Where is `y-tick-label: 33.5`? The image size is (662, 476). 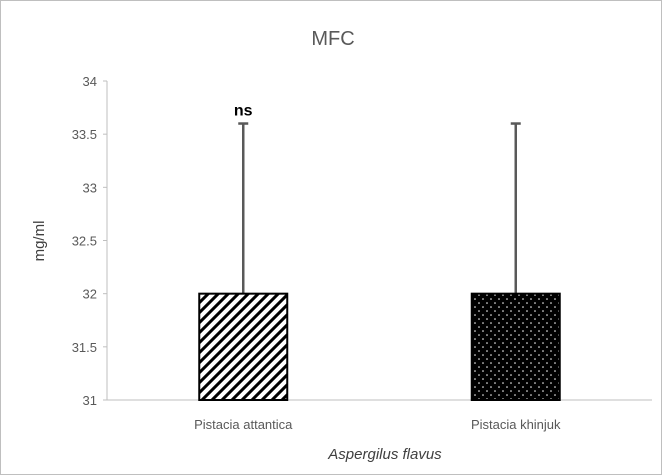
y-tick-label: 33.5 is located at coordinates (84, 134).